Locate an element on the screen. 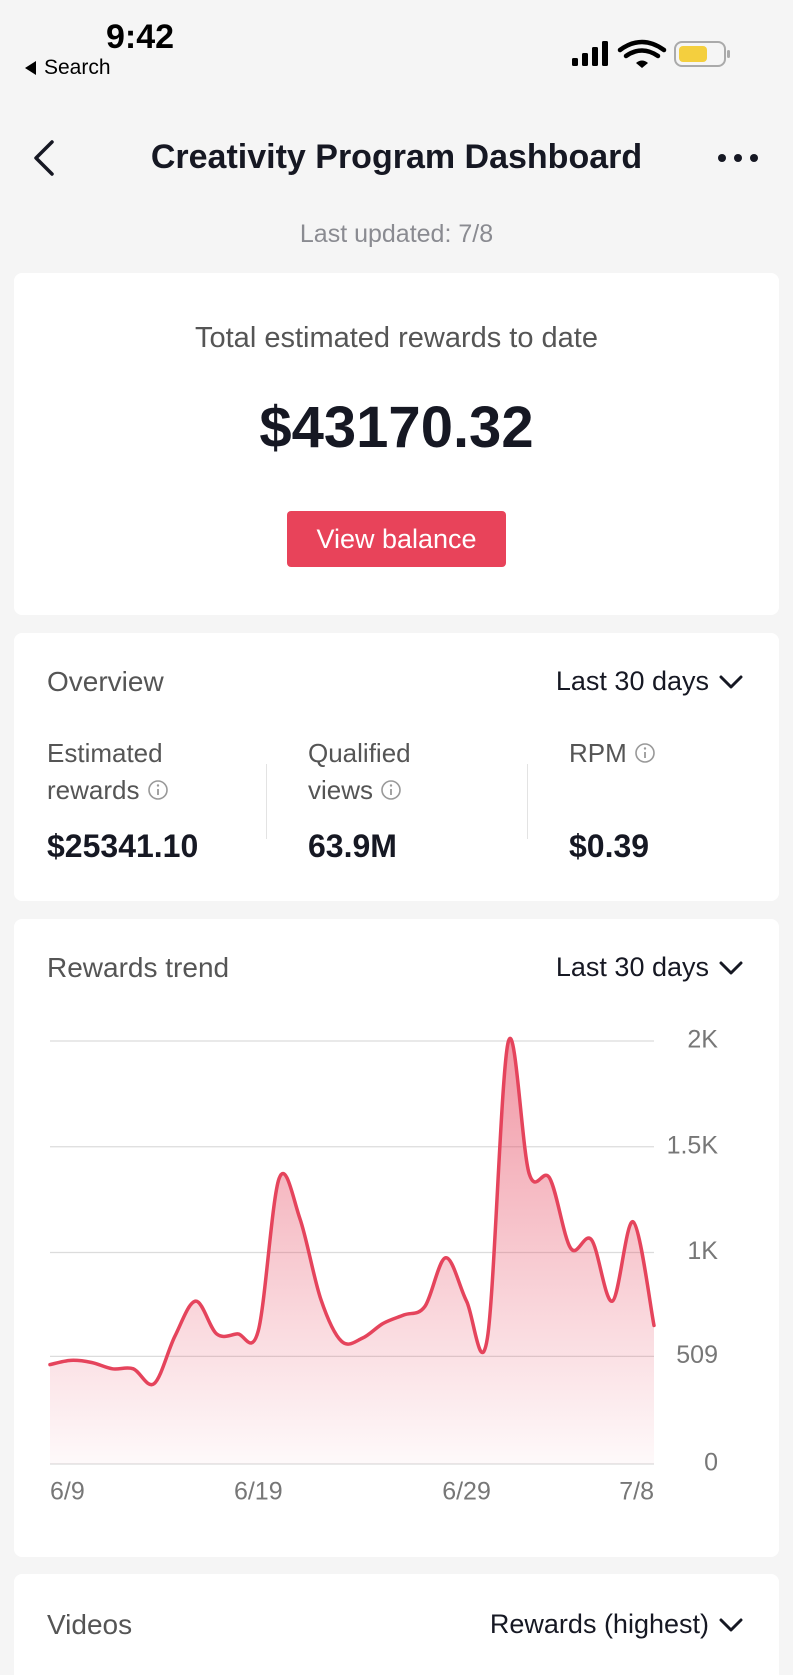 The image size is (793, 1675). y-tick-label: 0 is located at coordinates (711, 1463).